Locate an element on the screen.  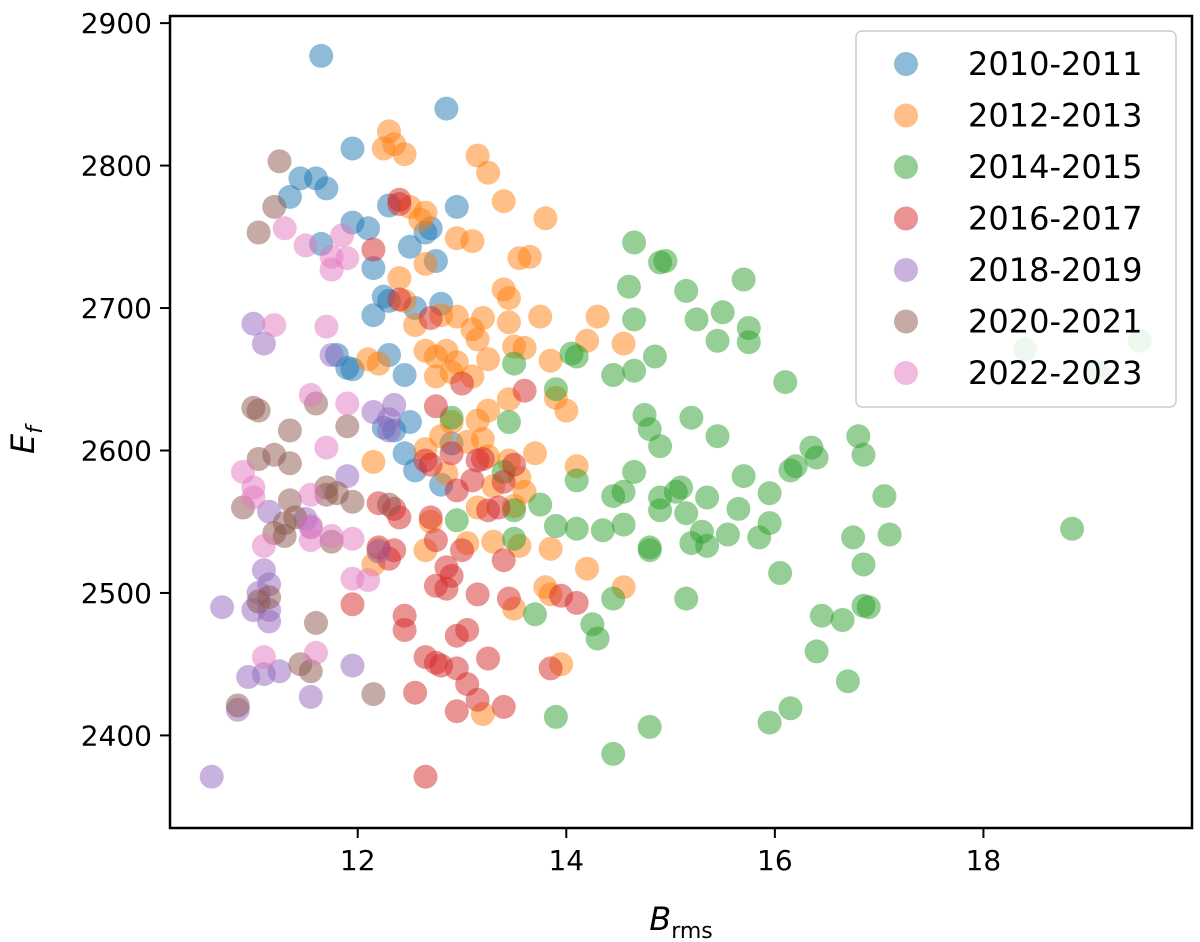
legend-label: 2014-2015 is located at coordinates (1055, 167).